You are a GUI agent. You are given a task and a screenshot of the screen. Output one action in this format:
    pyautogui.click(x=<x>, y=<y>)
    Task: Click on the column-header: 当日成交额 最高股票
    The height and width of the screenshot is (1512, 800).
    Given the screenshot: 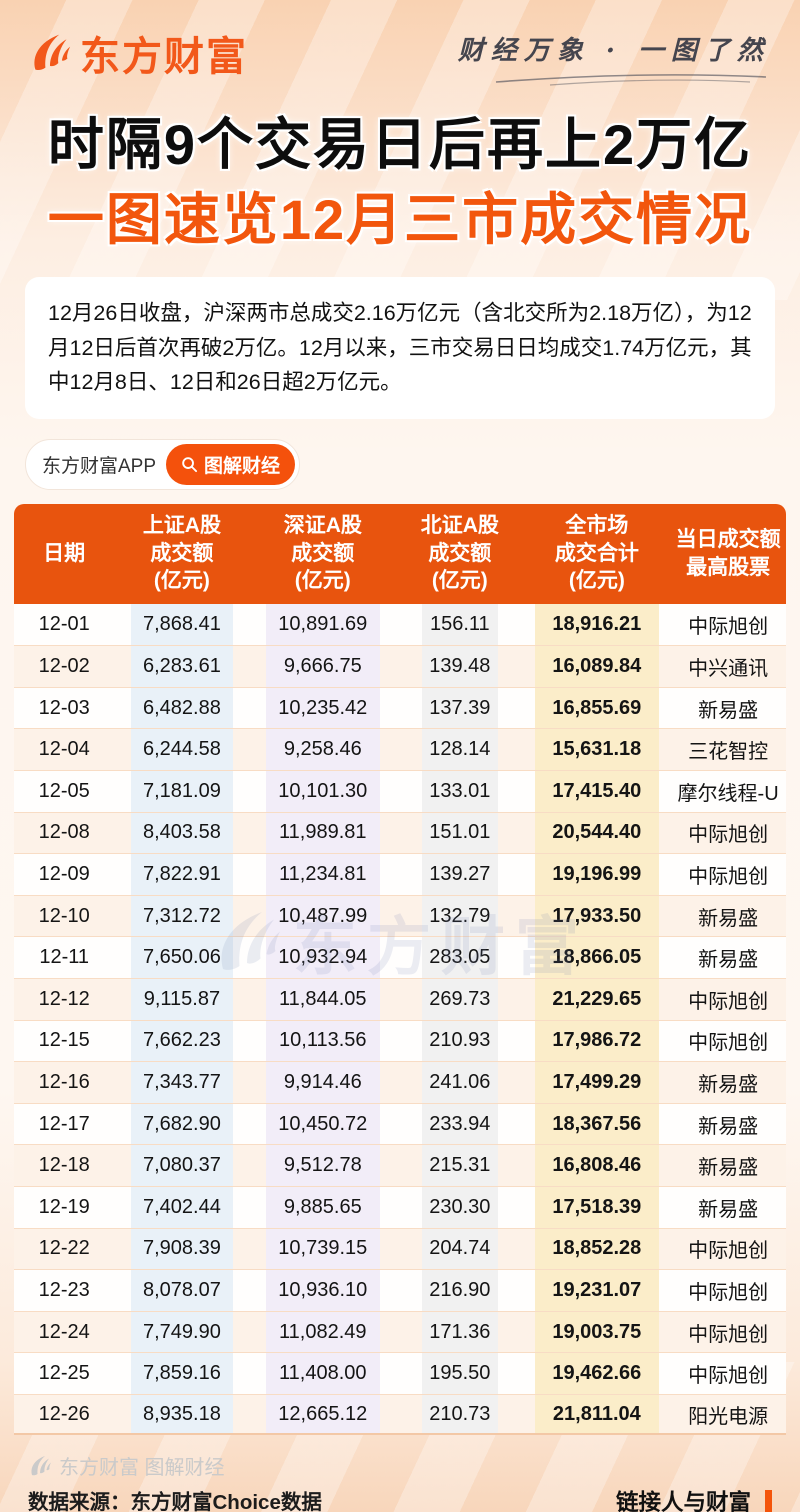 What is the action you would take?
    pyautogui.click(x=728, y=553)
    